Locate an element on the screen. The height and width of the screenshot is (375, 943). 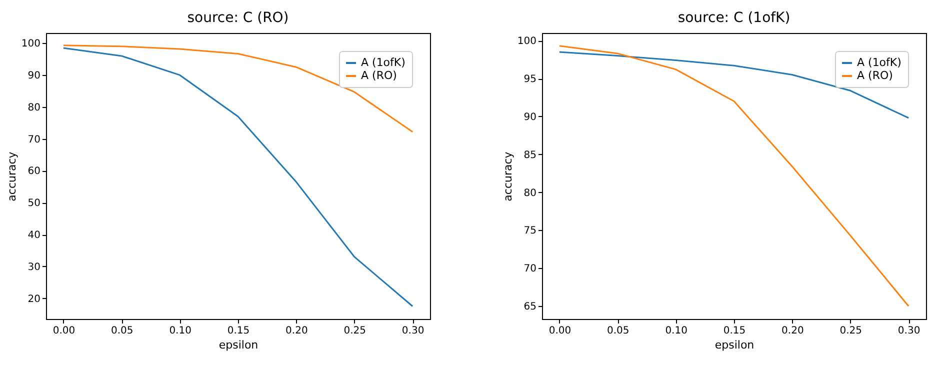
y-tick-label: 20 is located at coordinates (34, 299).